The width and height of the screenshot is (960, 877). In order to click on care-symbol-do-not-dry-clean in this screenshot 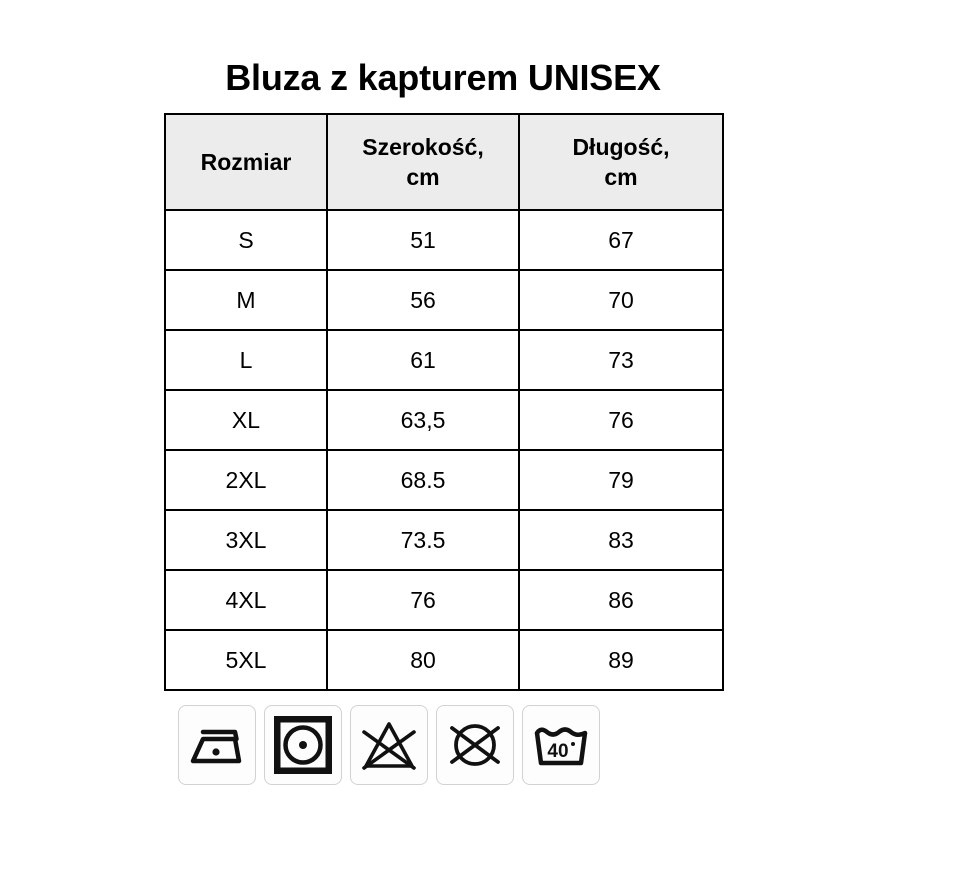, I will do `click(475, 745)`.